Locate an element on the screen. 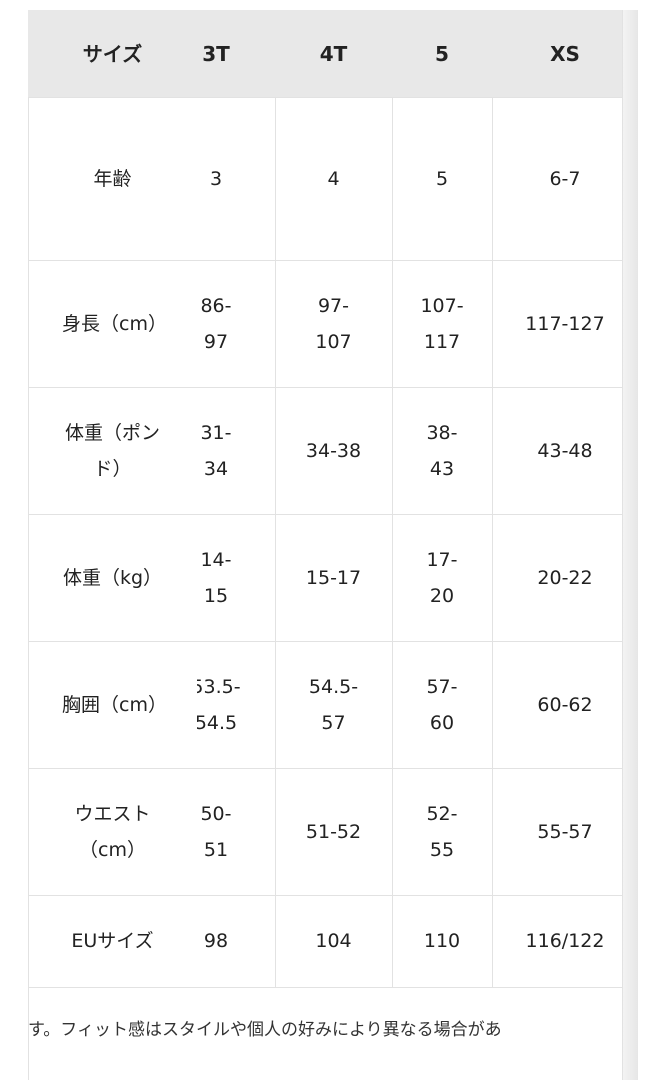  cell-text: 117-127 is located at coordinates (565, 323).